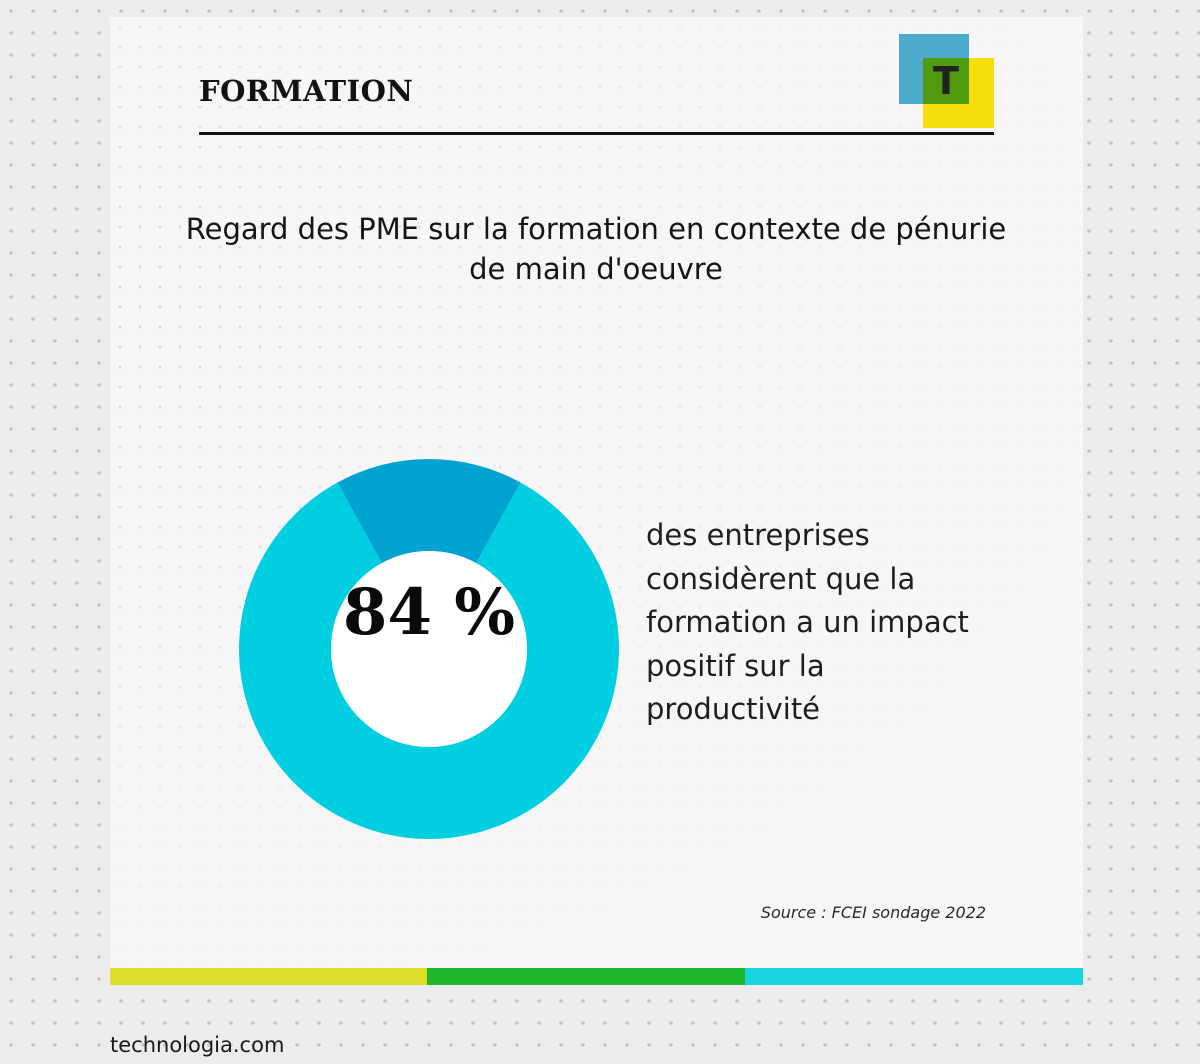 This screenshot has width=1200, height=1064. I want to click on donut-hole, so click(429, 649).